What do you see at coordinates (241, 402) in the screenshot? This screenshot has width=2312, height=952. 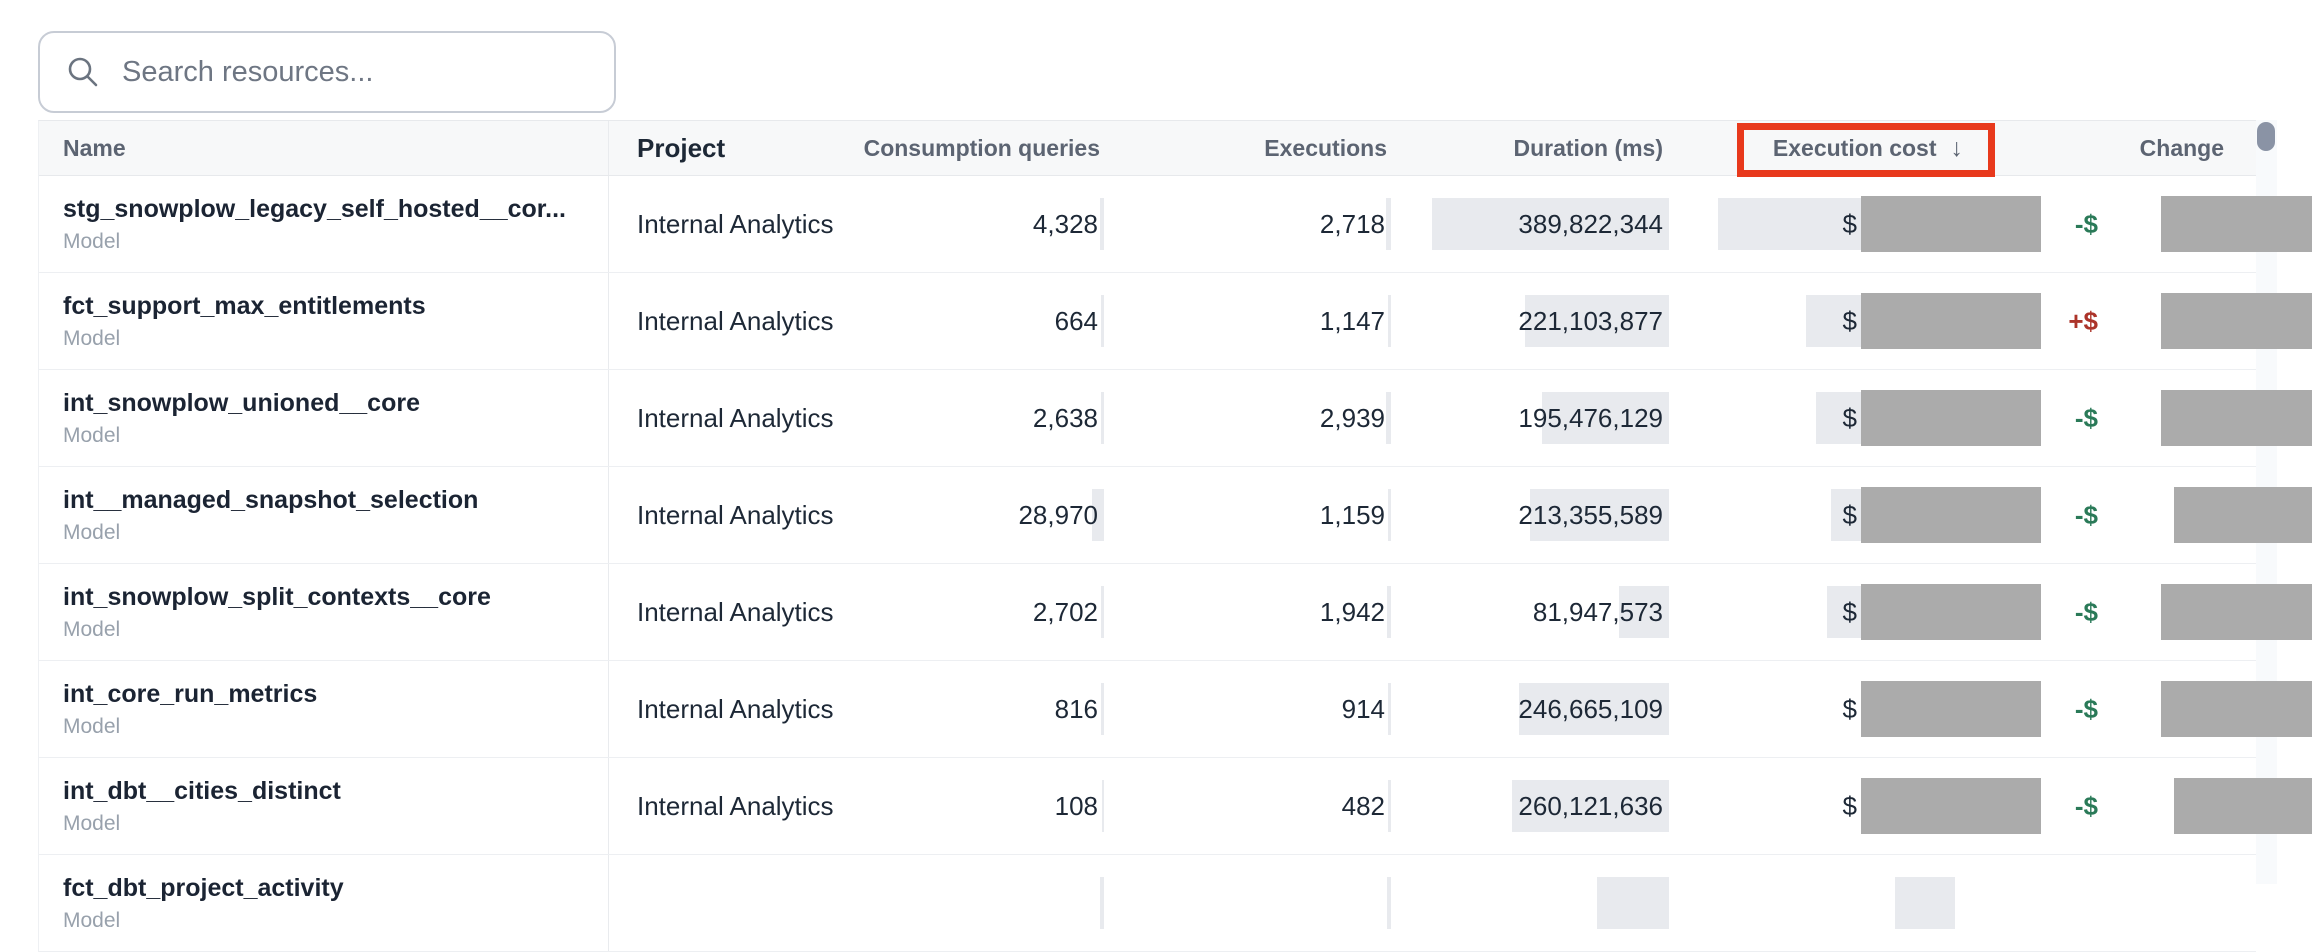 I see `resource-name-link: int_snowplow_unioned__core` at bounding box center [241, 402].